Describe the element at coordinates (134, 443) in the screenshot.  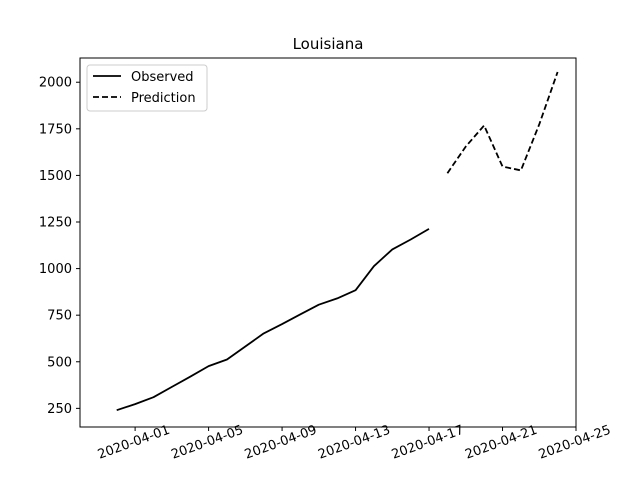
I see `x-tick-label: 2020-04-01` at that location.